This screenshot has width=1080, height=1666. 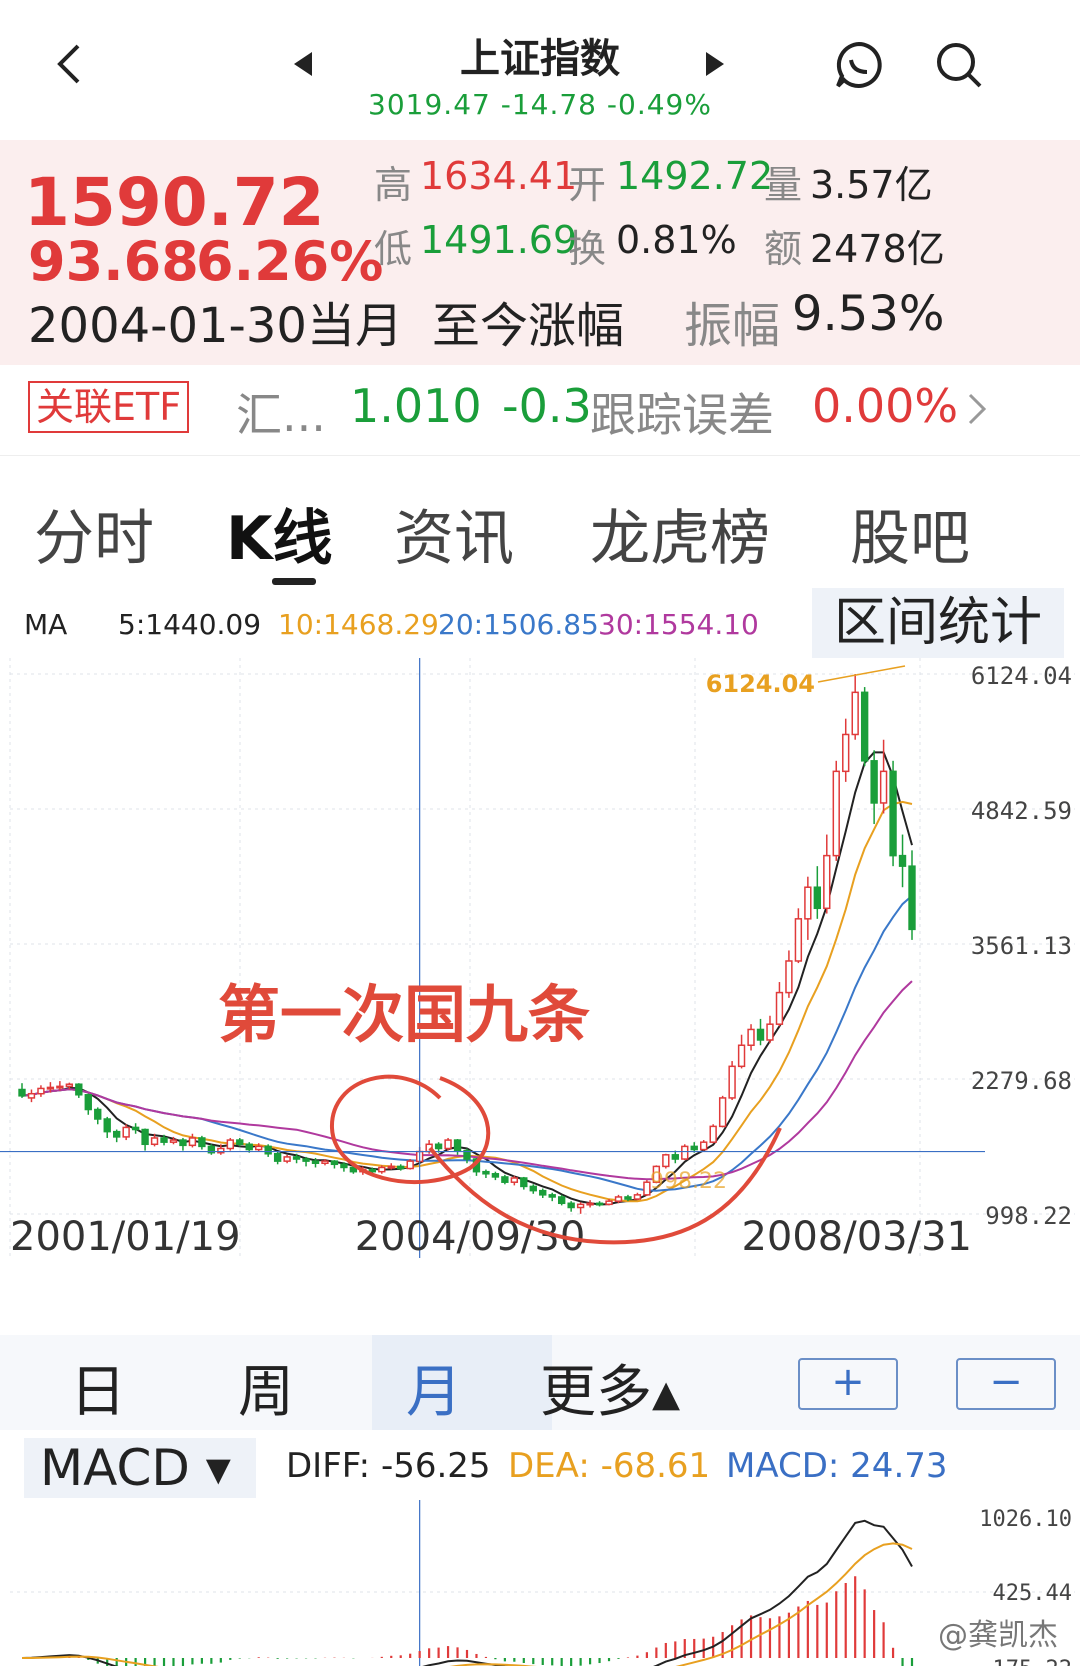 I want to click on macd-histogram, so click(x=472, y=1621).